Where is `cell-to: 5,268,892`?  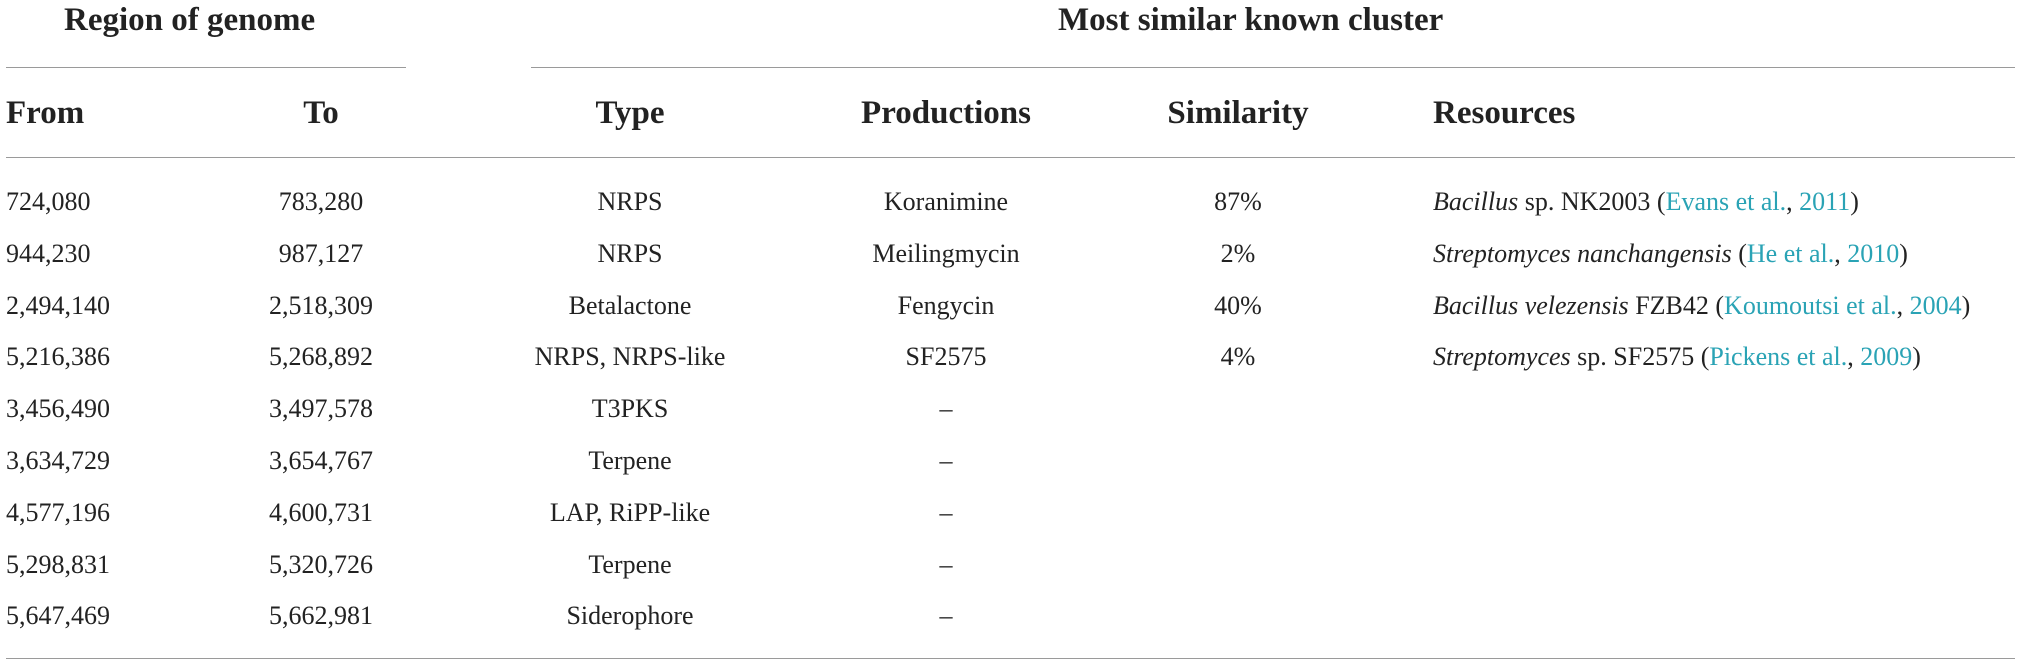
cell-to: 5,268,892 is located at coordinates (321, 356).